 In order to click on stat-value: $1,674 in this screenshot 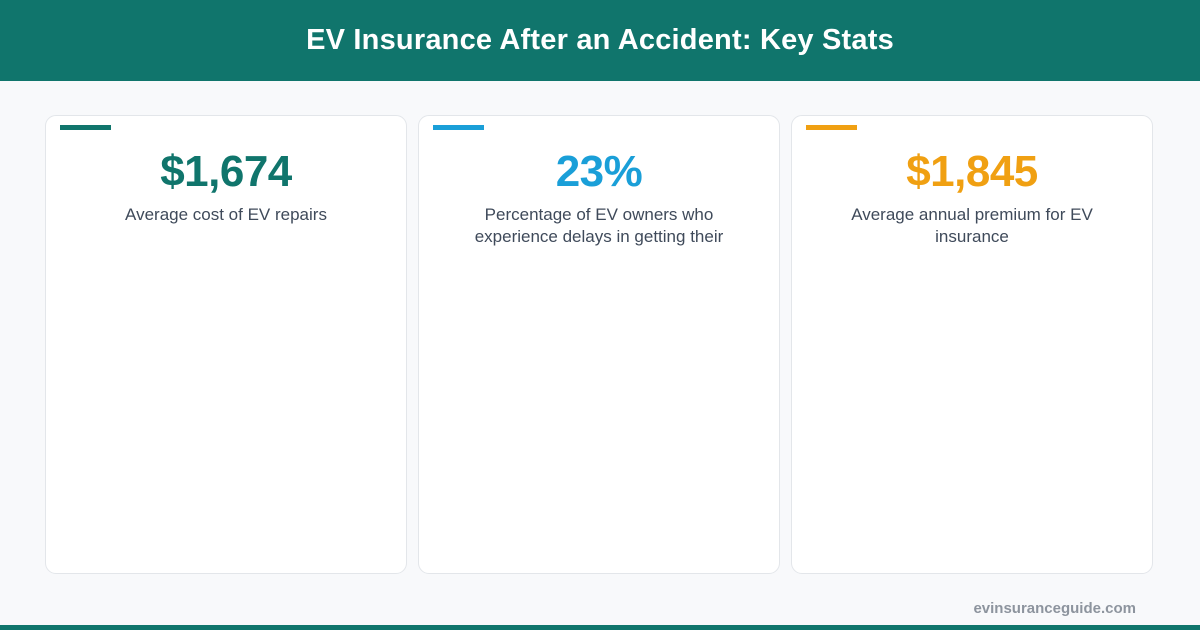, I will do `click(226, 171)`.